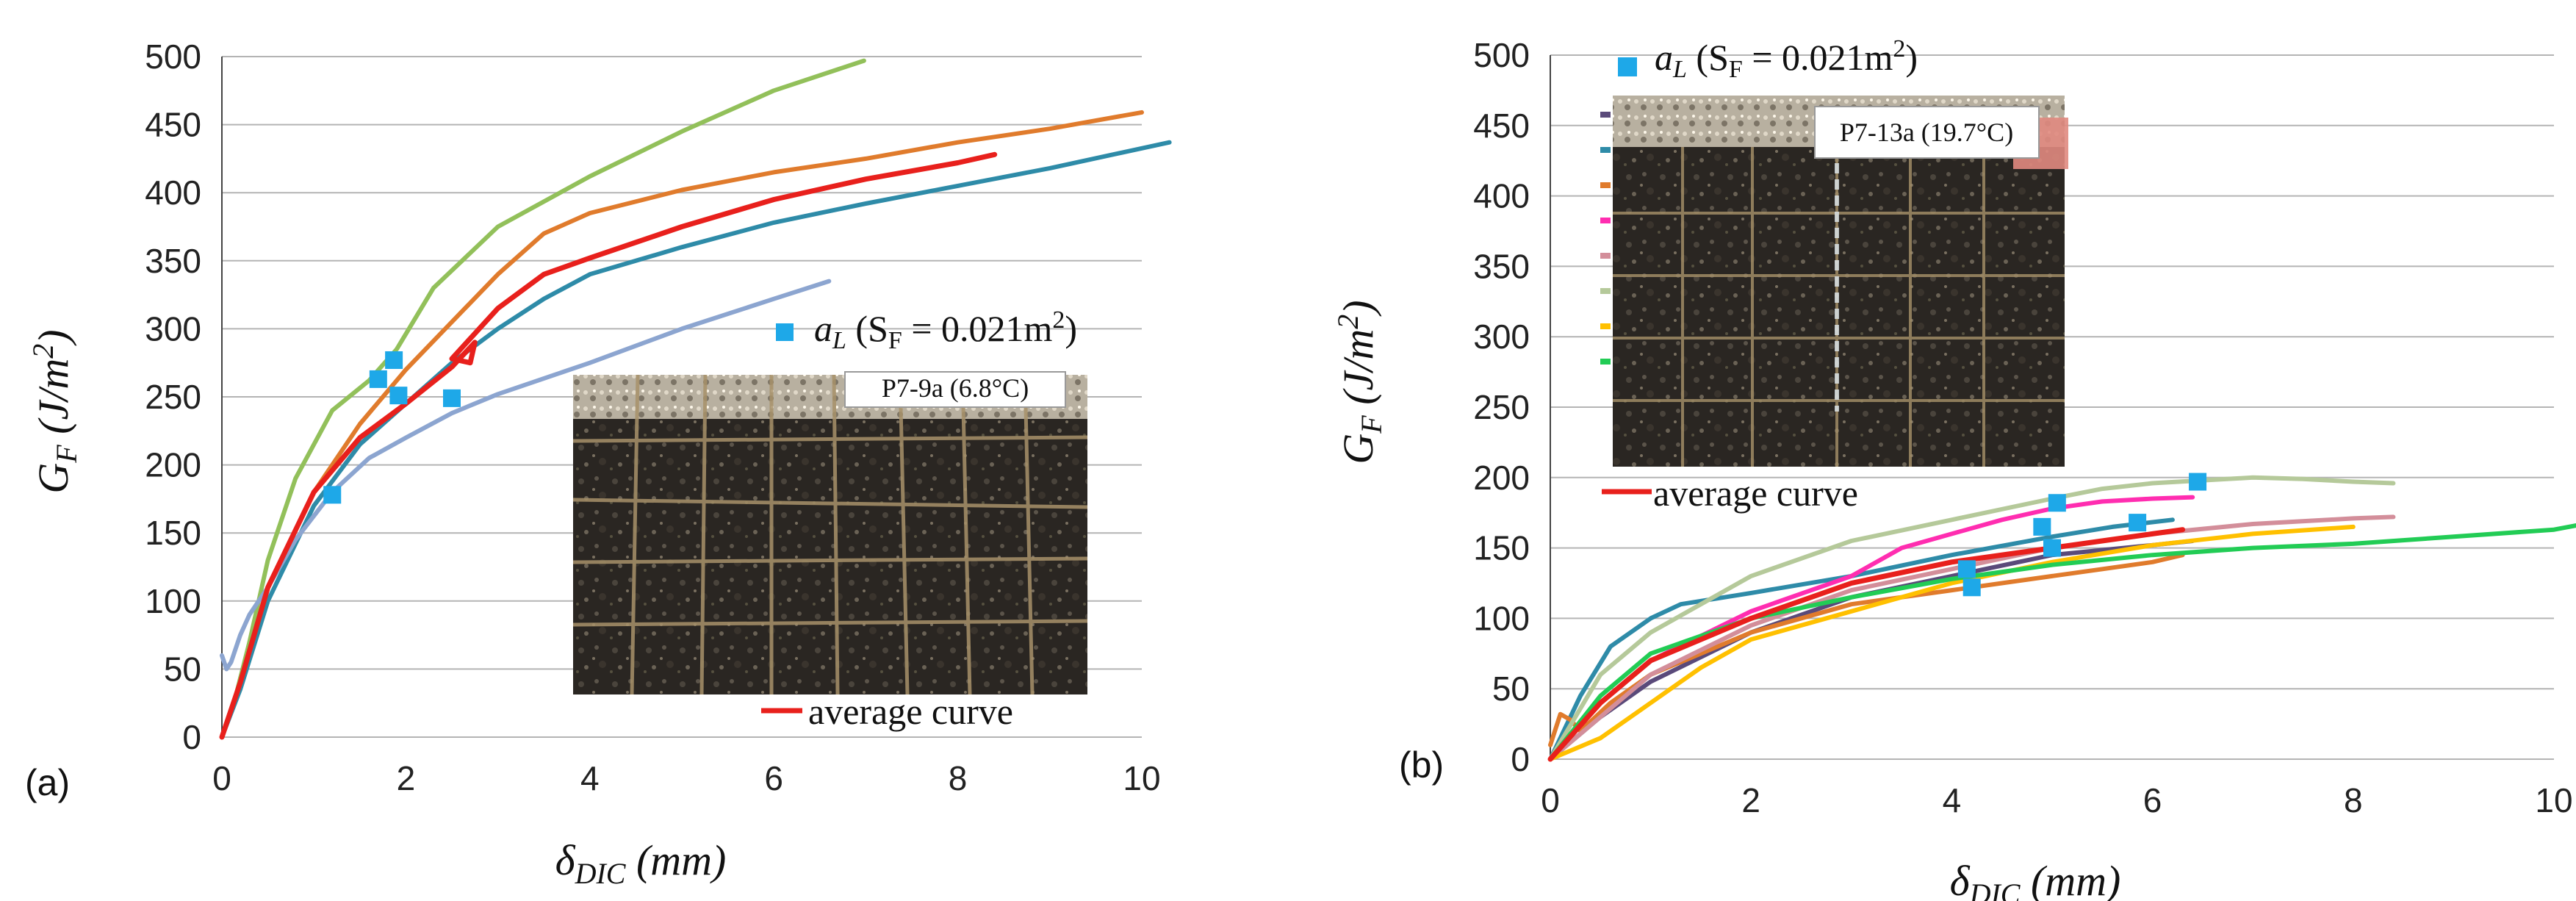  What do you see at coordinates (785, 332) in the screenshot?
I see `legend-marker-swatch-a` at bounding box center [785, 332].